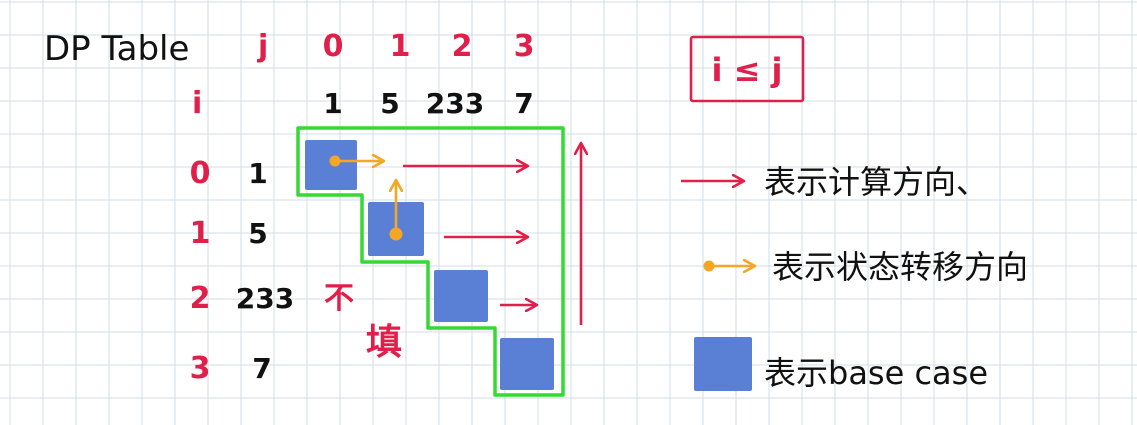  What do you see at coordinates (876, 182) in the screenshot?
I see `legend-compute-label: 表示计算方向、` at bounding box center [876, 182].